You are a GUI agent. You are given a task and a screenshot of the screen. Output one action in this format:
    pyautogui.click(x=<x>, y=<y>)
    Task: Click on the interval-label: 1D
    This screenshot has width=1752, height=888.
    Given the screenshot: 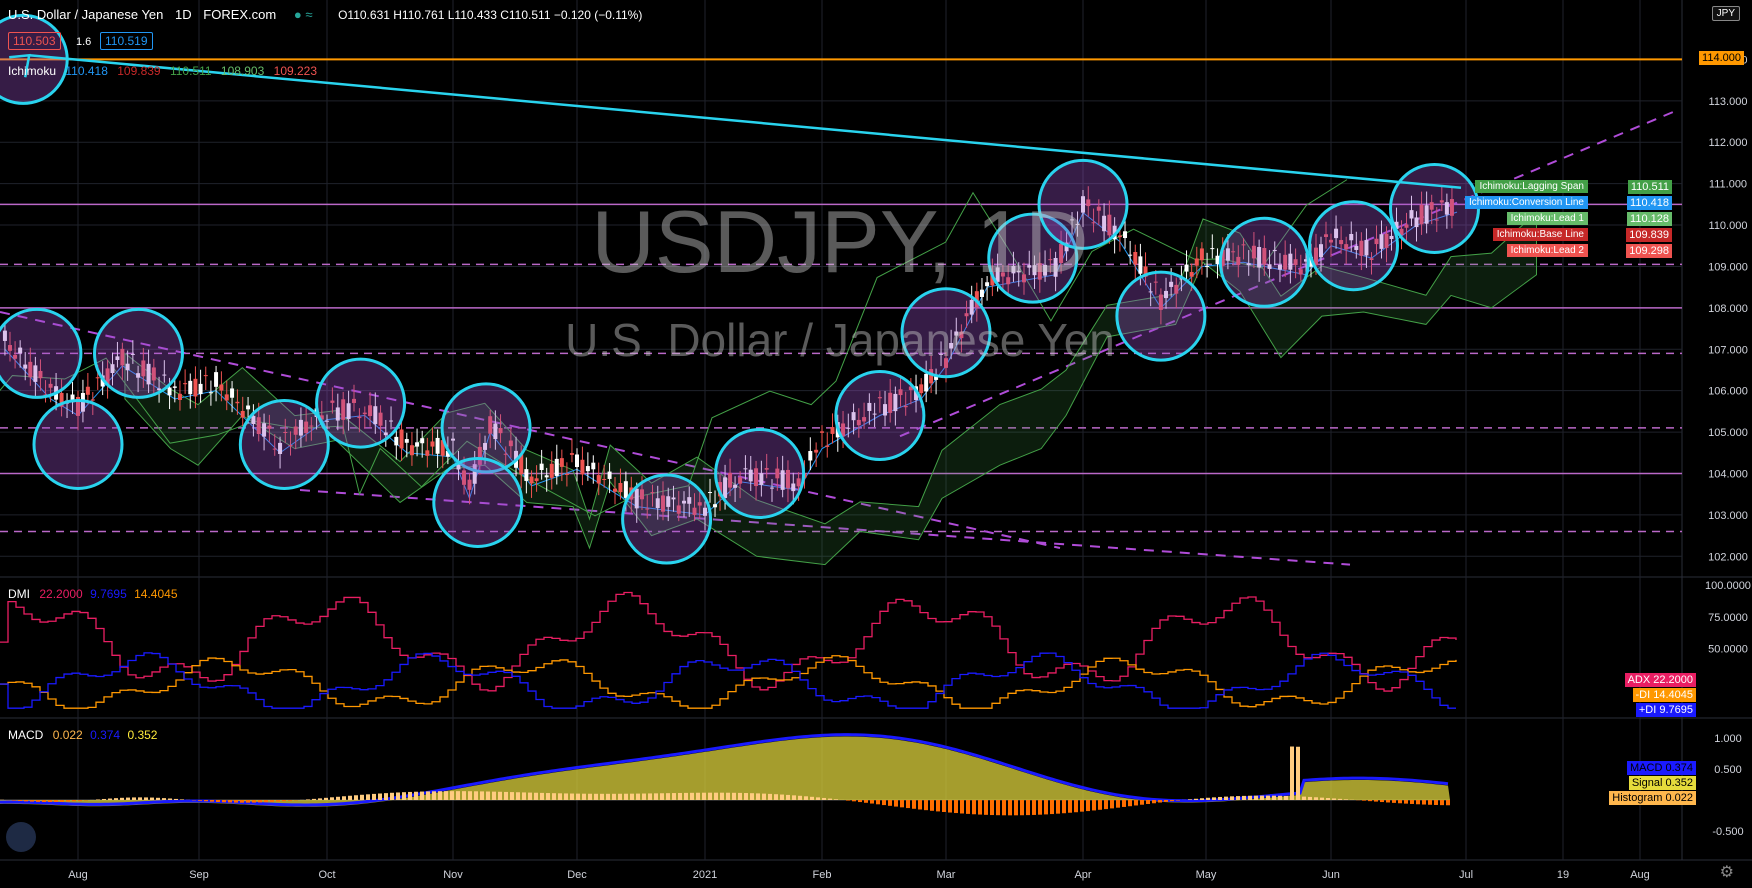 What is the action you would take?
    pyautogui.click(x=183, y=14)
    